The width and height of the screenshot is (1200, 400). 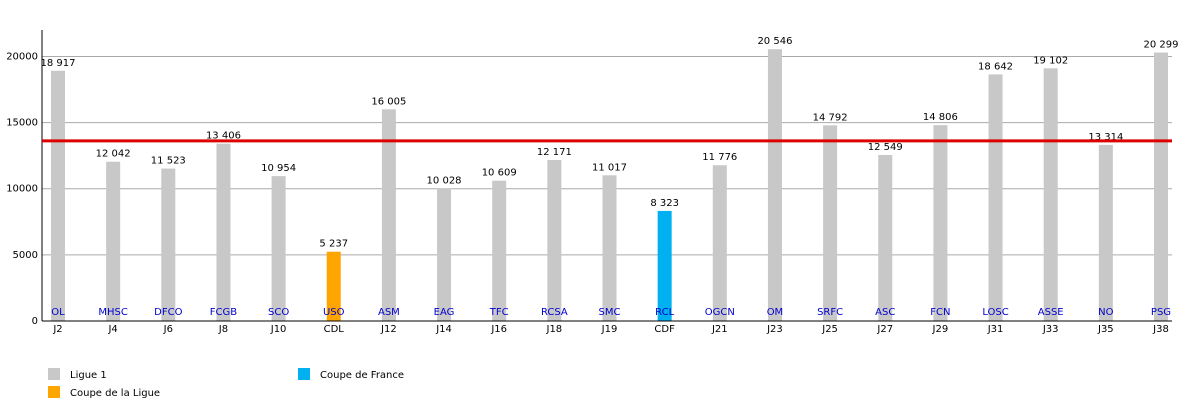 I want to click on value-label: 10 028, so click(x=444, y=180).